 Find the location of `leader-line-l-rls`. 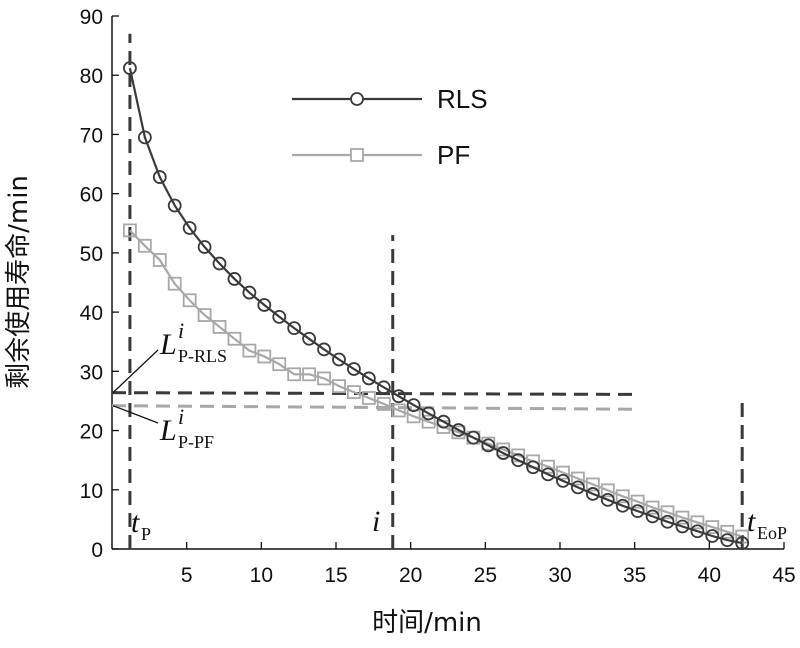

leader-line-l-rls is located at coordinates (135, 371).